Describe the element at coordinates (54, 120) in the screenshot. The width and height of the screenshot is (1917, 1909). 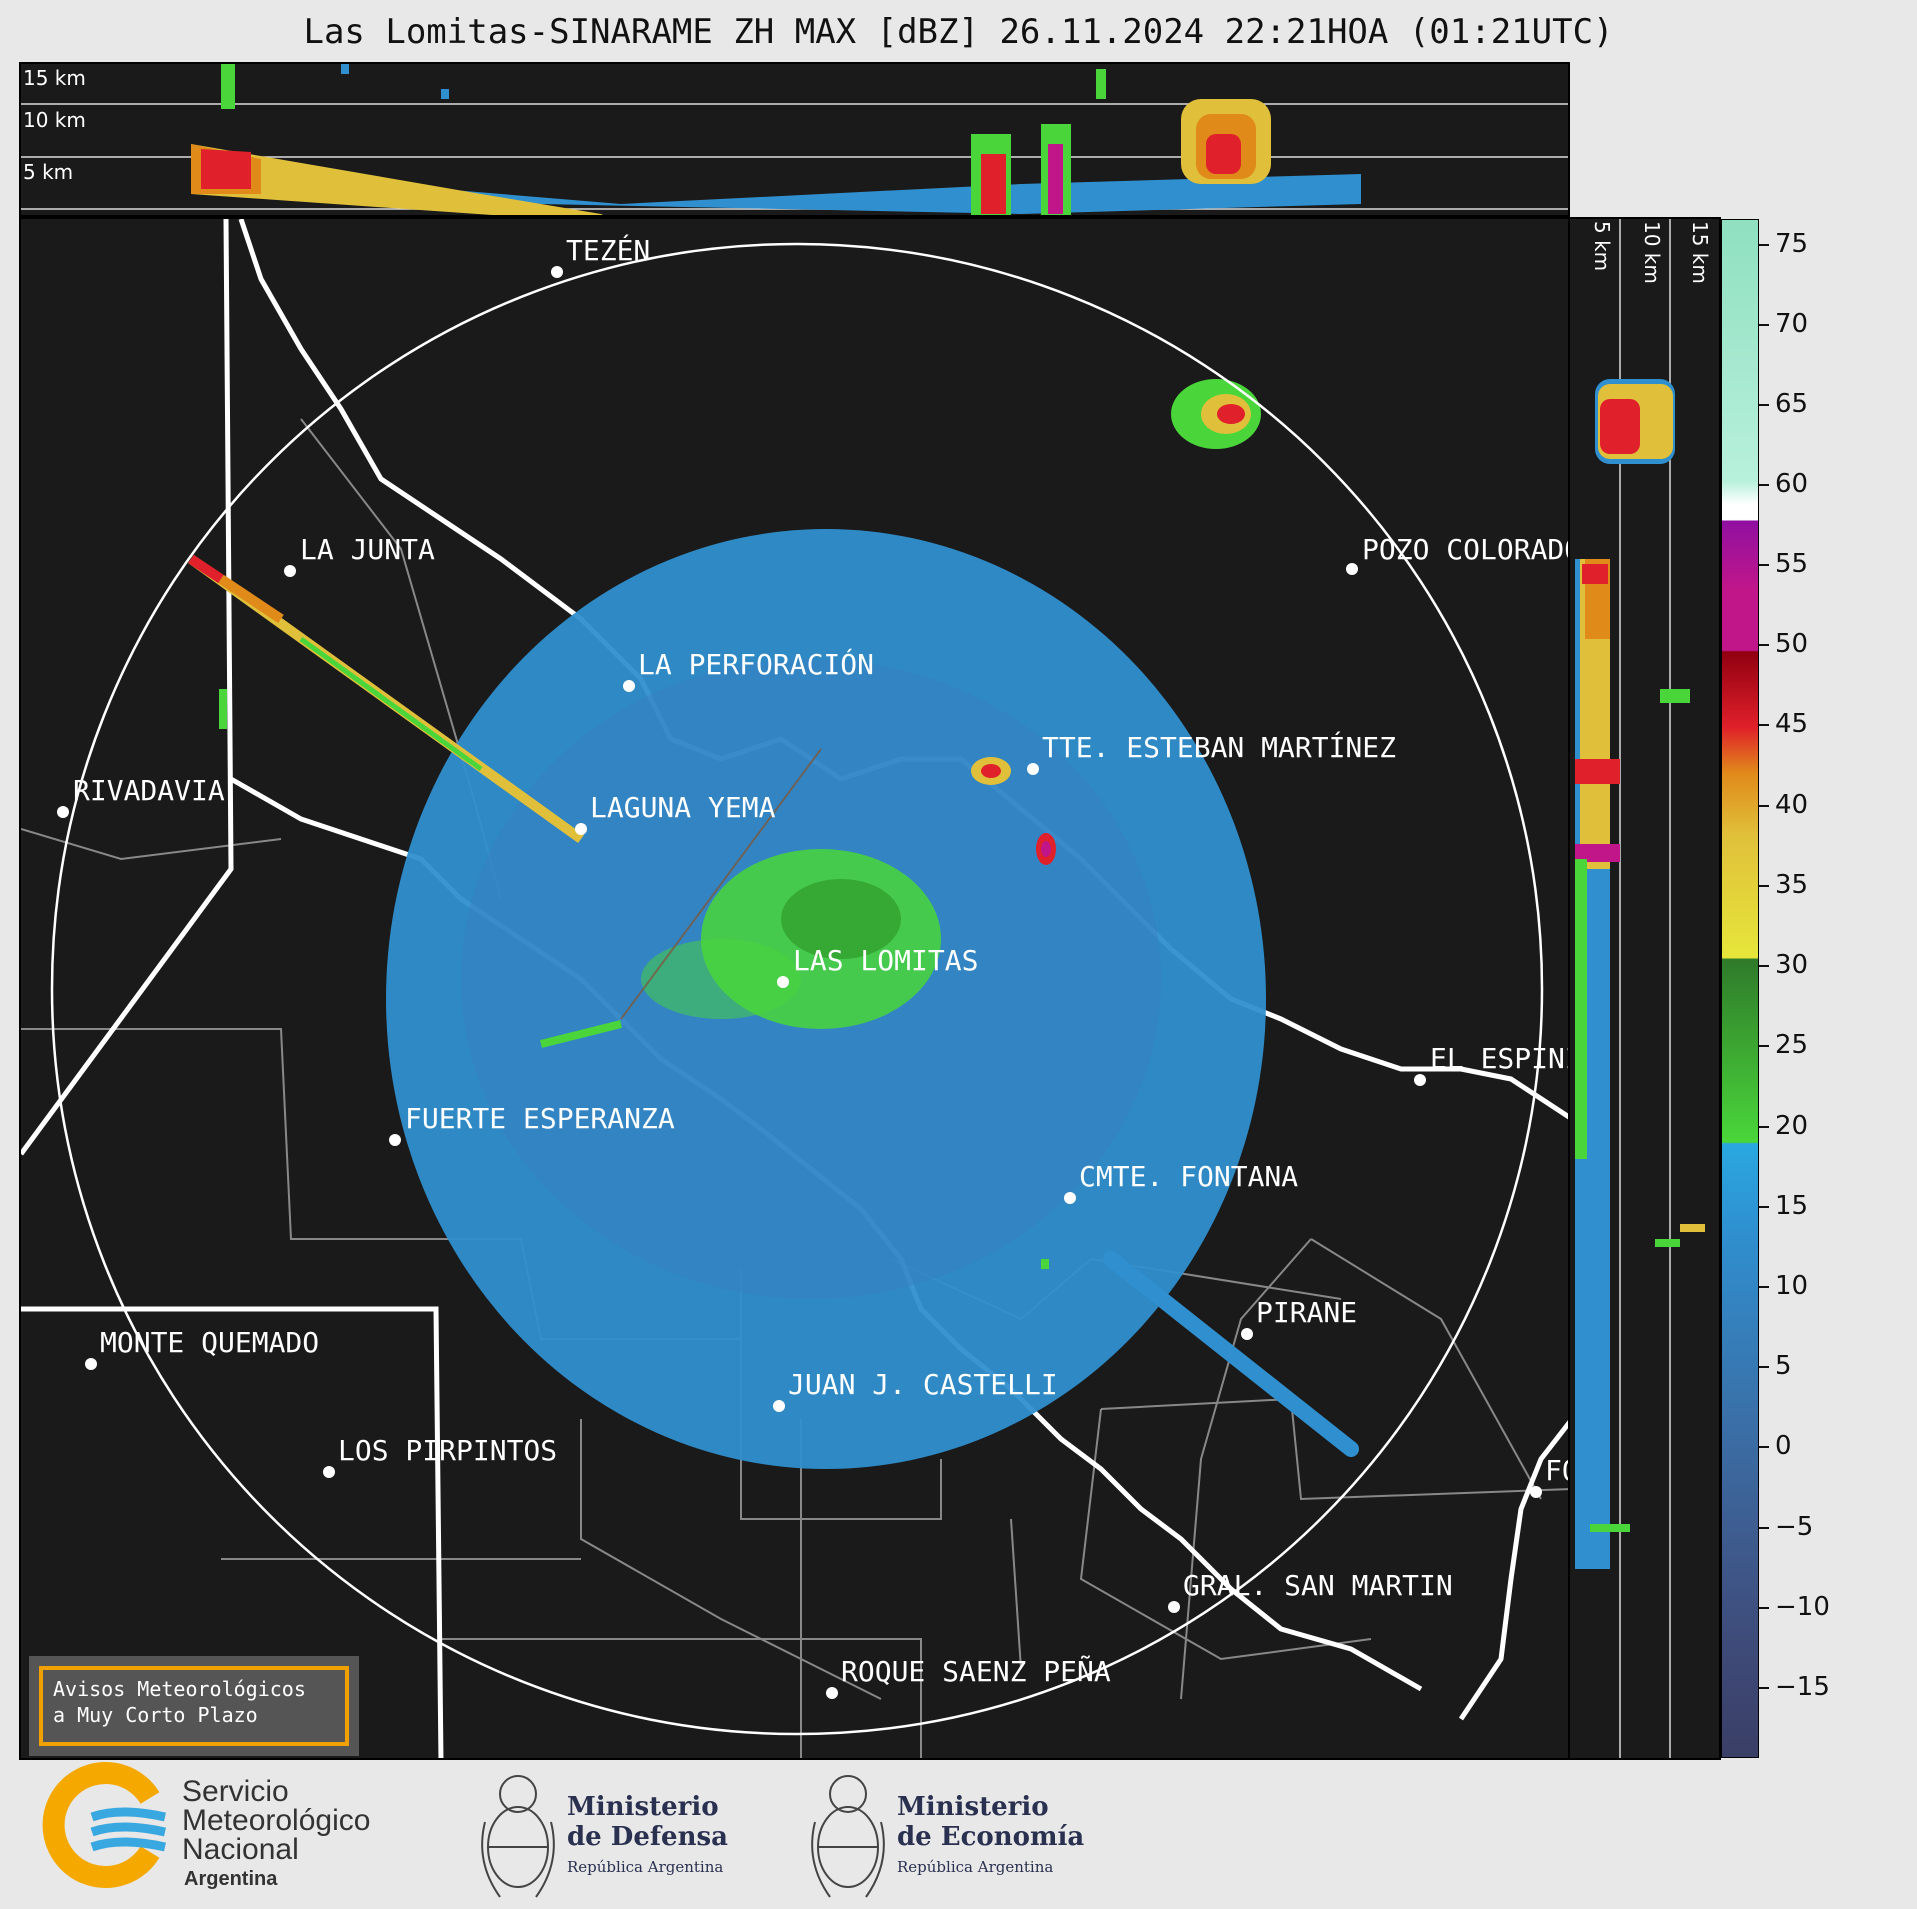
I see `altitude-label-10km: 10 km` at that location.